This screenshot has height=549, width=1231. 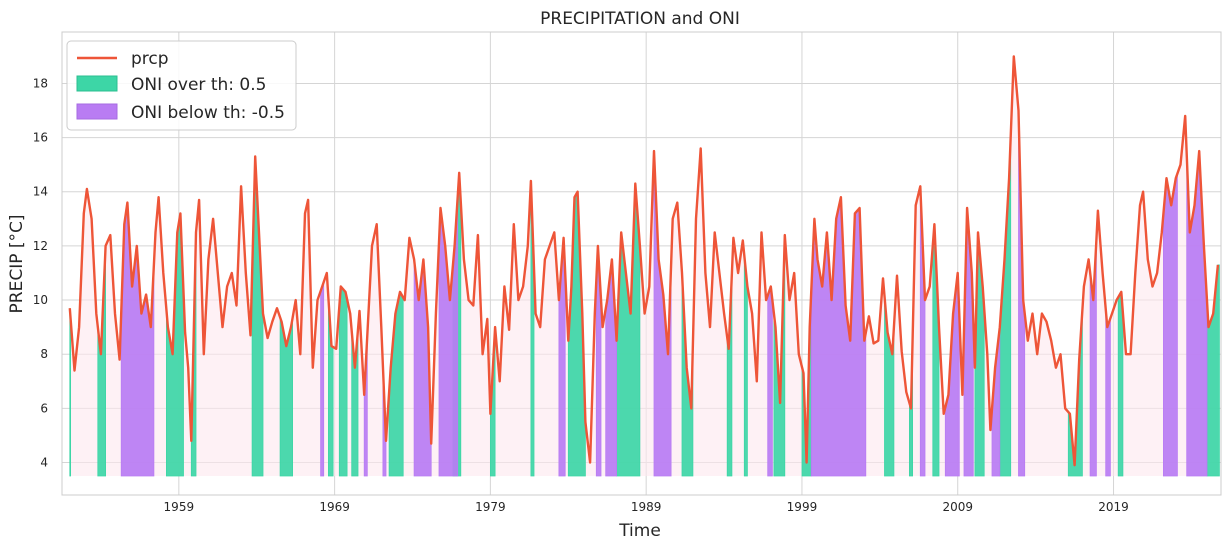 What do you see at coordinates (40, 138) in the screenshot?
I see `y-tick-label: 16` at bounding box center [40, 138].